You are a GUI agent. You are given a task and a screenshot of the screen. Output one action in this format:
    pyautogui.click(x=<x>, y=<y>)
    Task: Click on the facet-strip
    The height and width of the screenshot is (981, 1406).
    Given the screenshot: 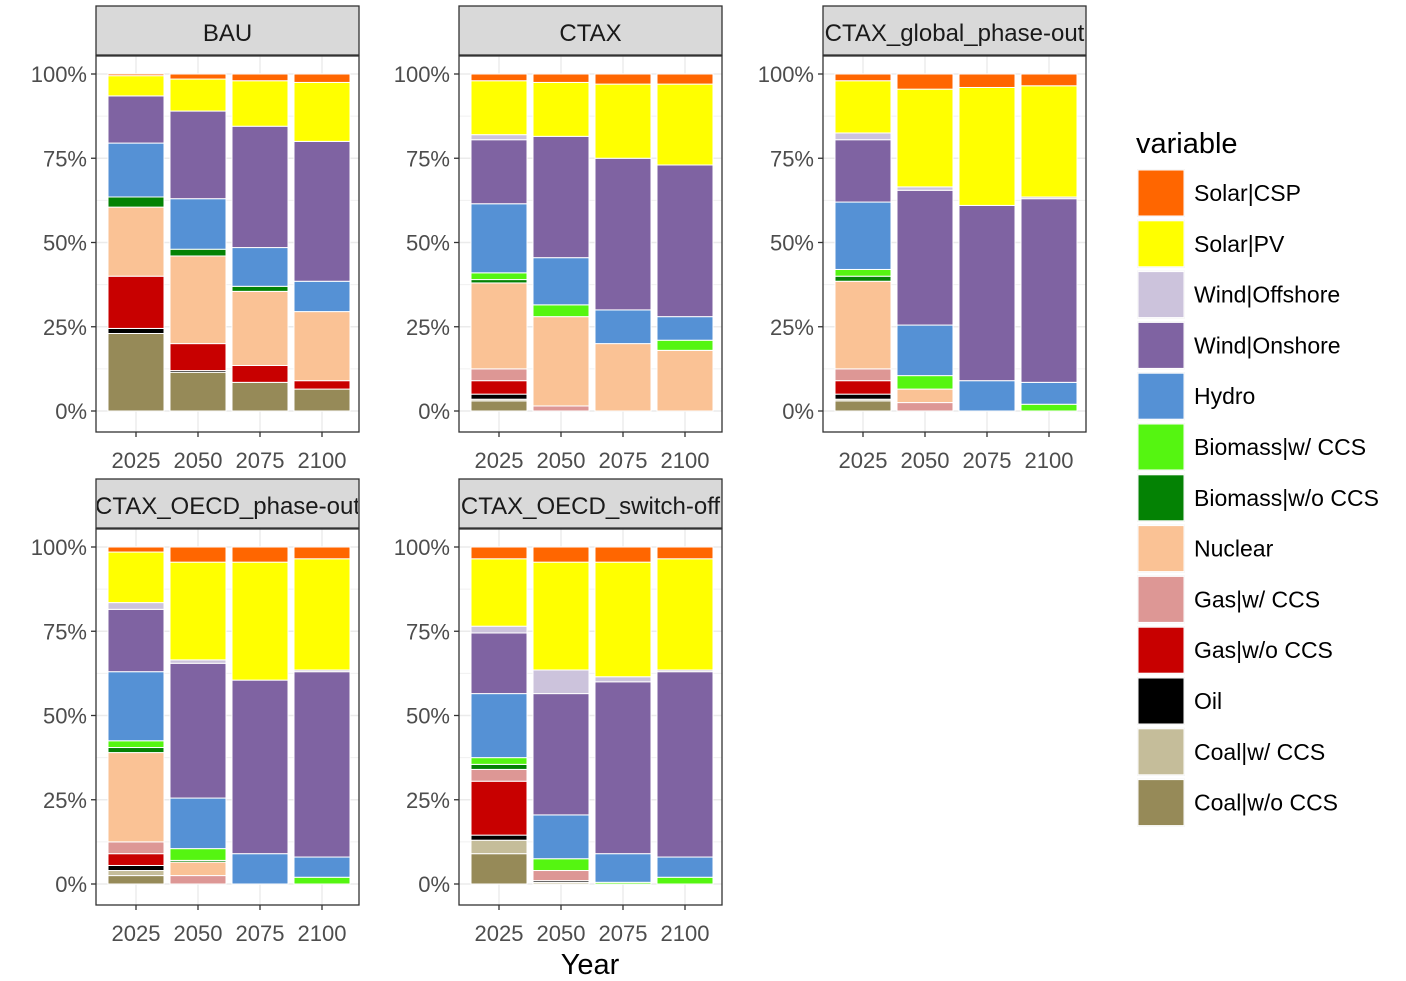 What is the action you would take?
    pyautogui.click(x=590, y=30)
    